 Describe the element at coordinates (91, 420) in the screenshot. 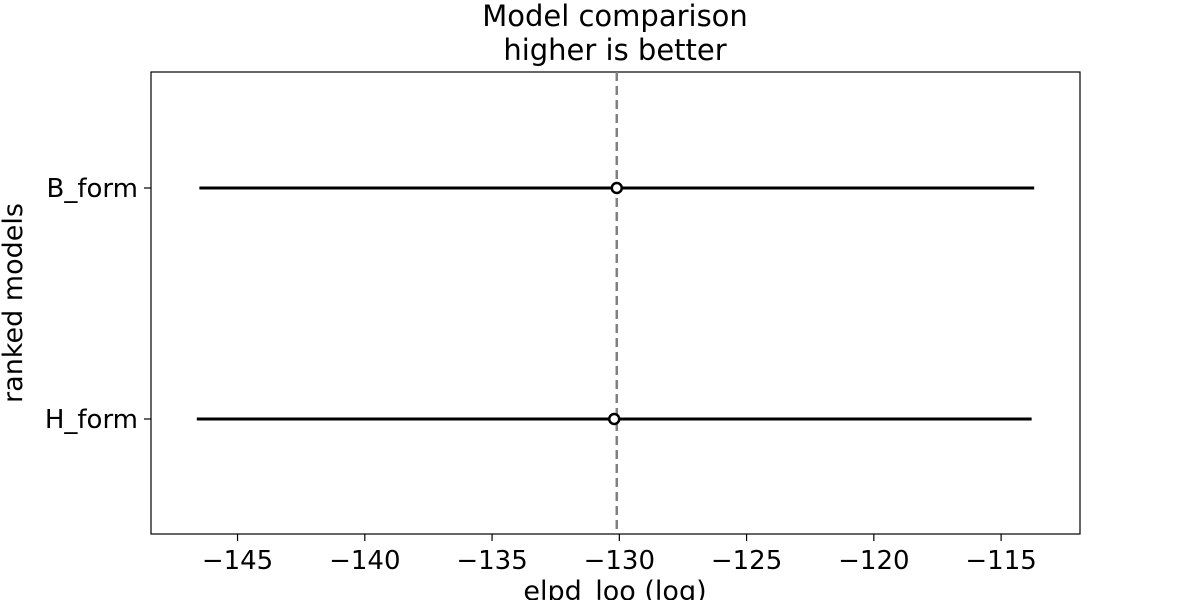

I see `y-tick-label-H_form: H_form` at that location.